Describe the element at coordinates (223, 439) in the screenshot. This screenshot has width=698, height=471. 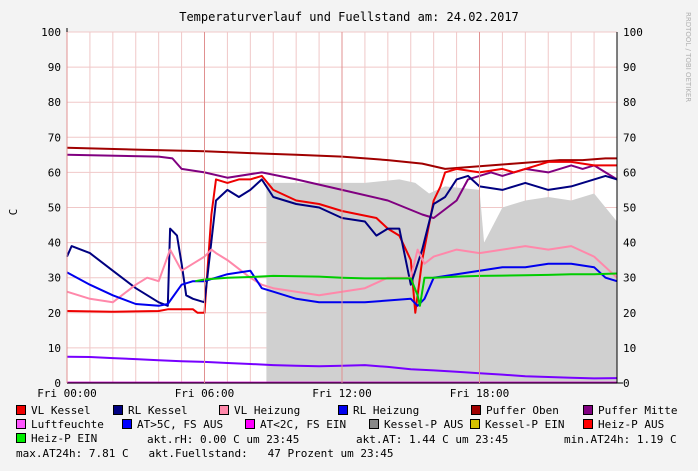
I see `info-rh: akt.rH: 0.00 C um 23:45` at that location.